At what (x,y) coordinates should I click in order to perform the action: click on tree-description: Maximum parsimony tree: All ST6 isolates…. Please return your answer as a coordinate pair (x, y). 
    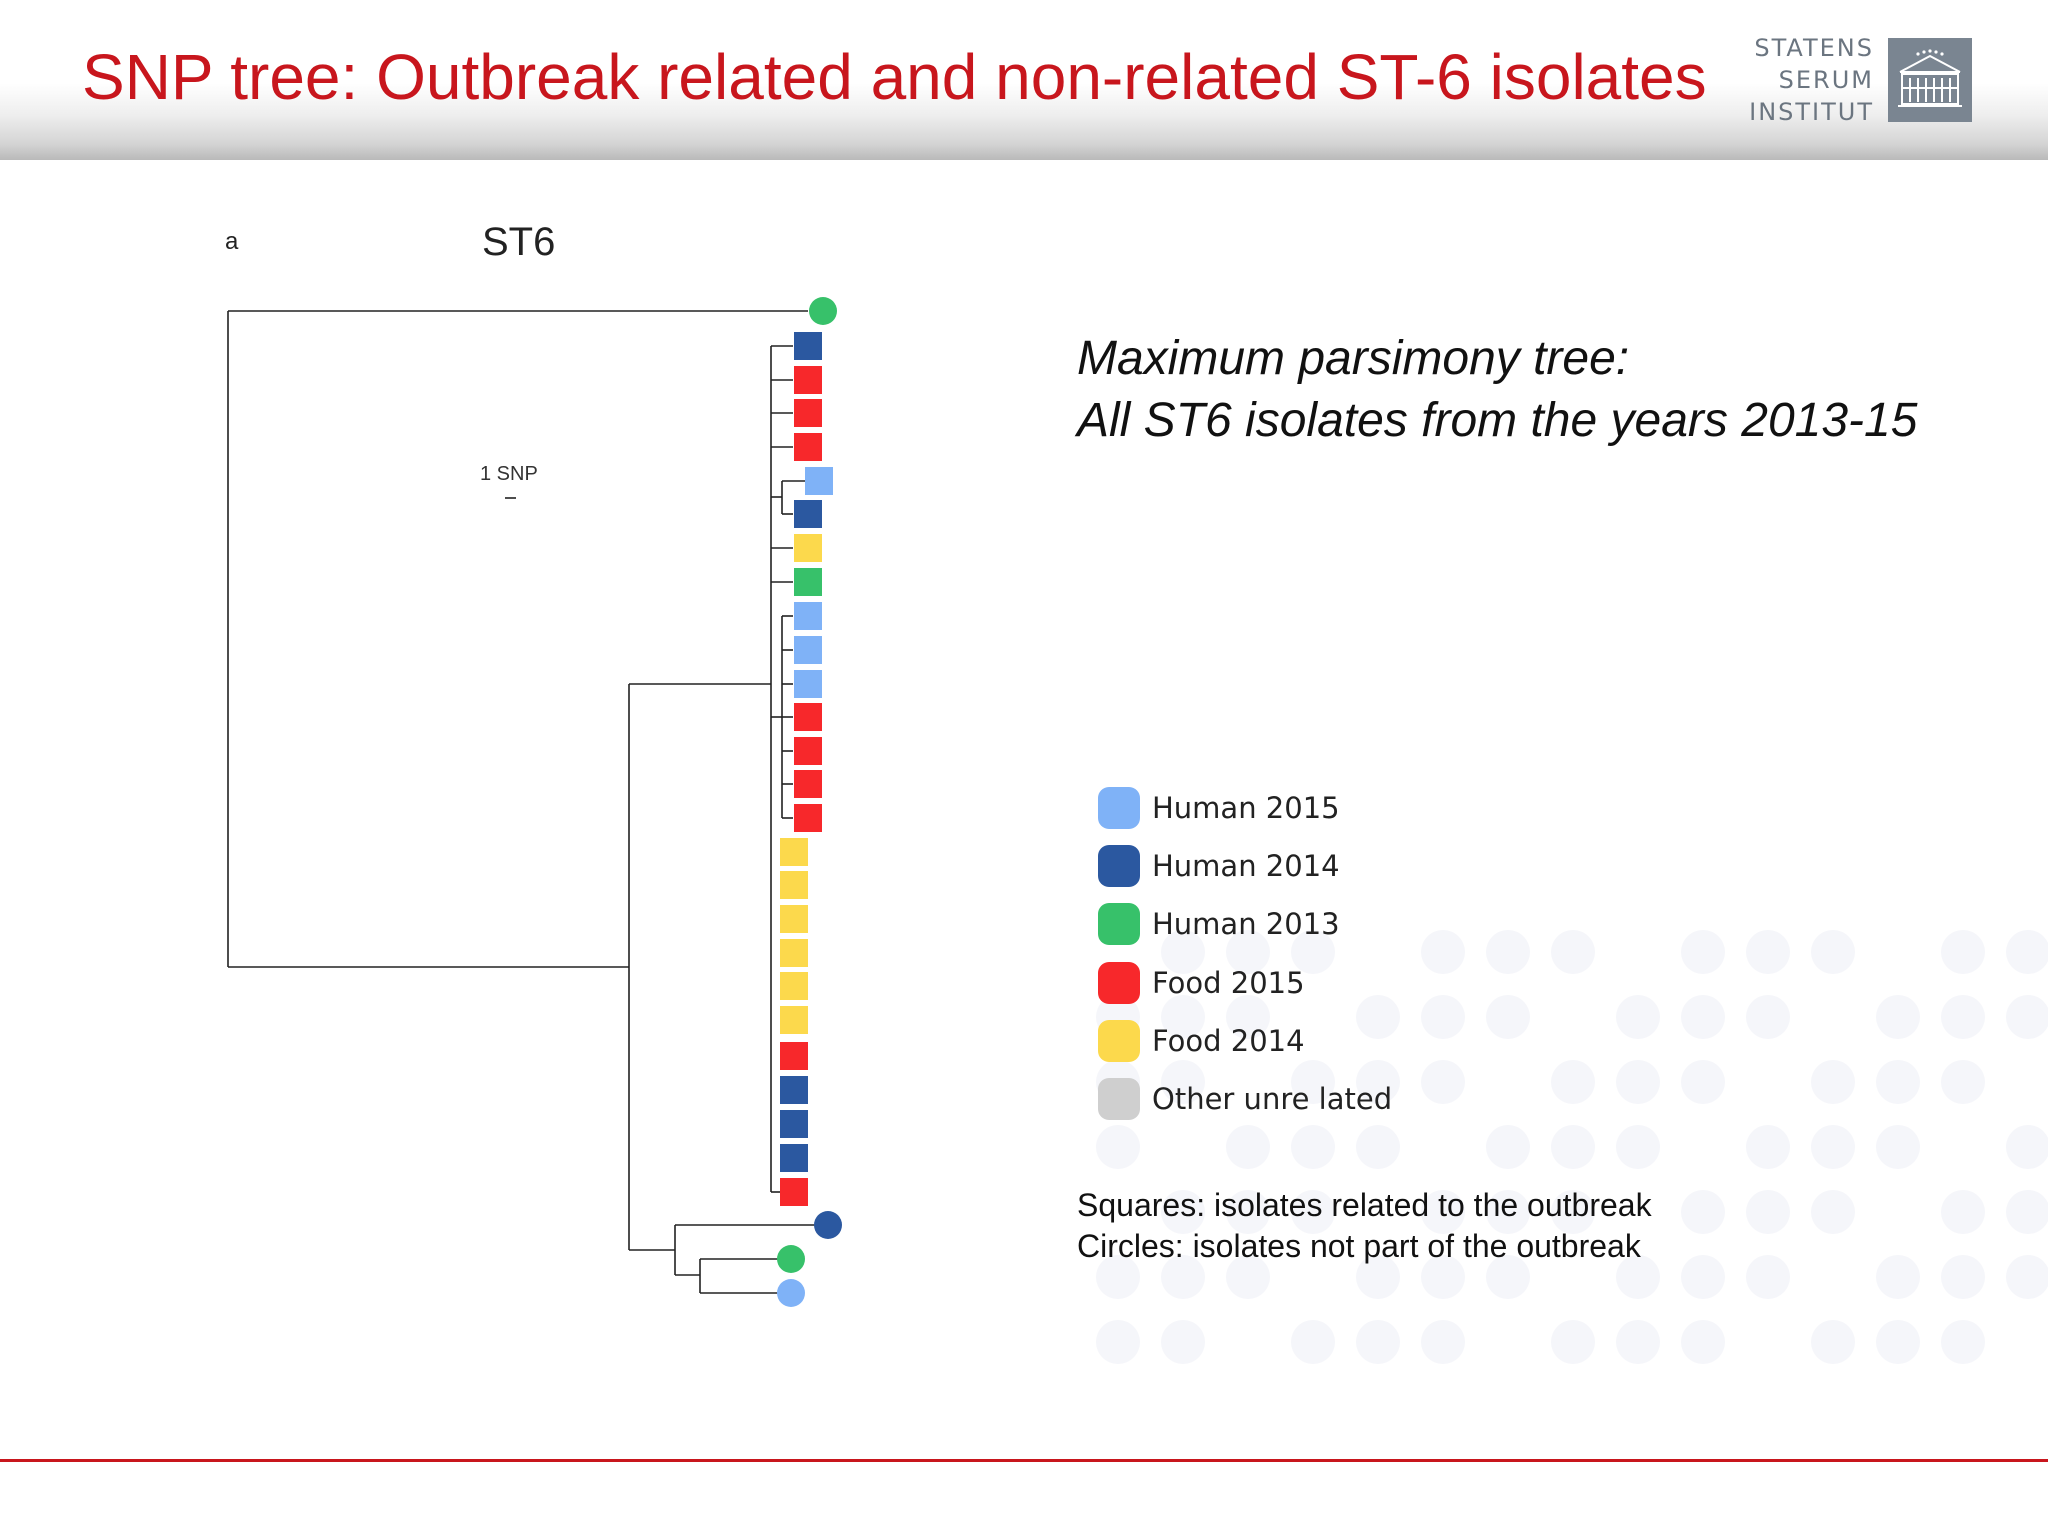
    Looking at the image, I should click on (1497, 390).